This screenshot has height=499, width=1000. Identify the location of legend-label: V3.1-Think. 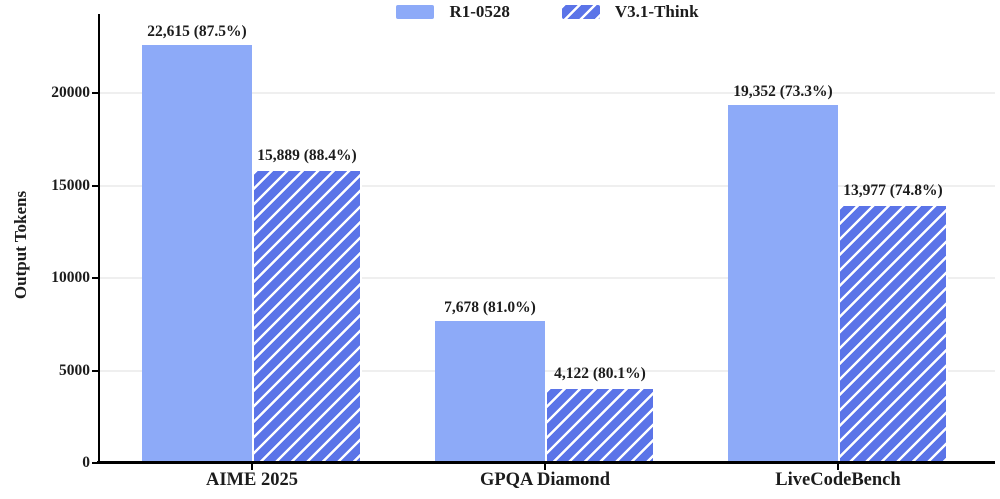
(656, 11).